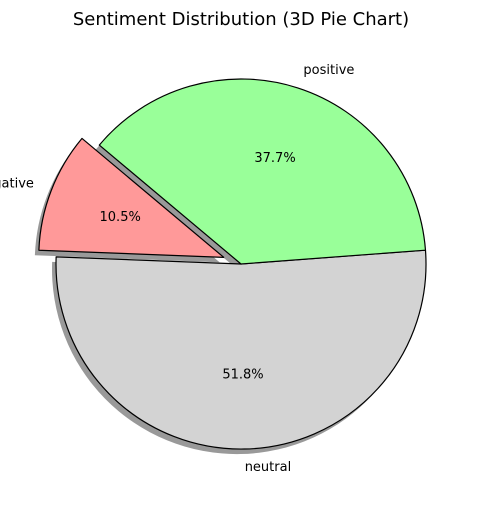 Image resolution: width=482 pixels, height=505 pixels. I want to click on pct-label-positive: 37.7%, so click(274, 158).